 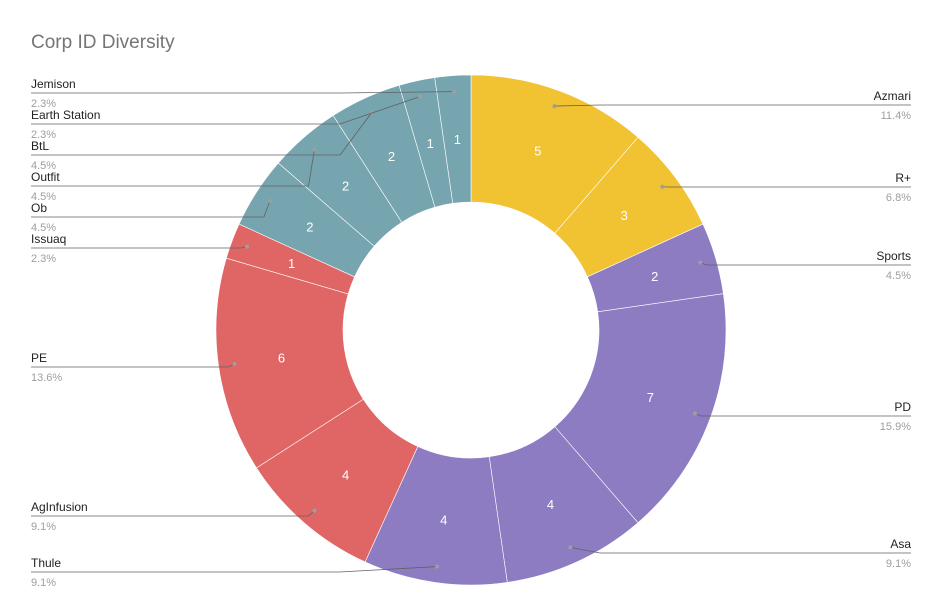 I want to click on leader-line-pe, so click(x=133, y=365).